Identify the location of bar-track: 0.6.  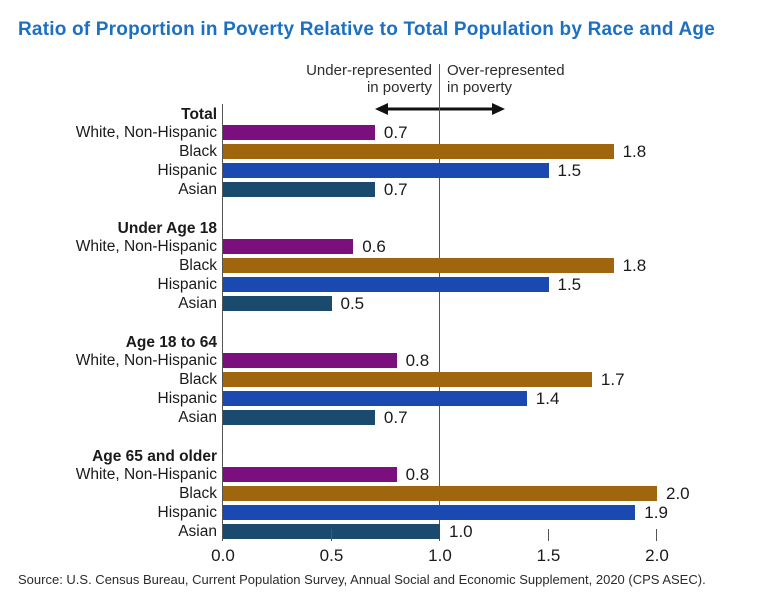
(440, 247).